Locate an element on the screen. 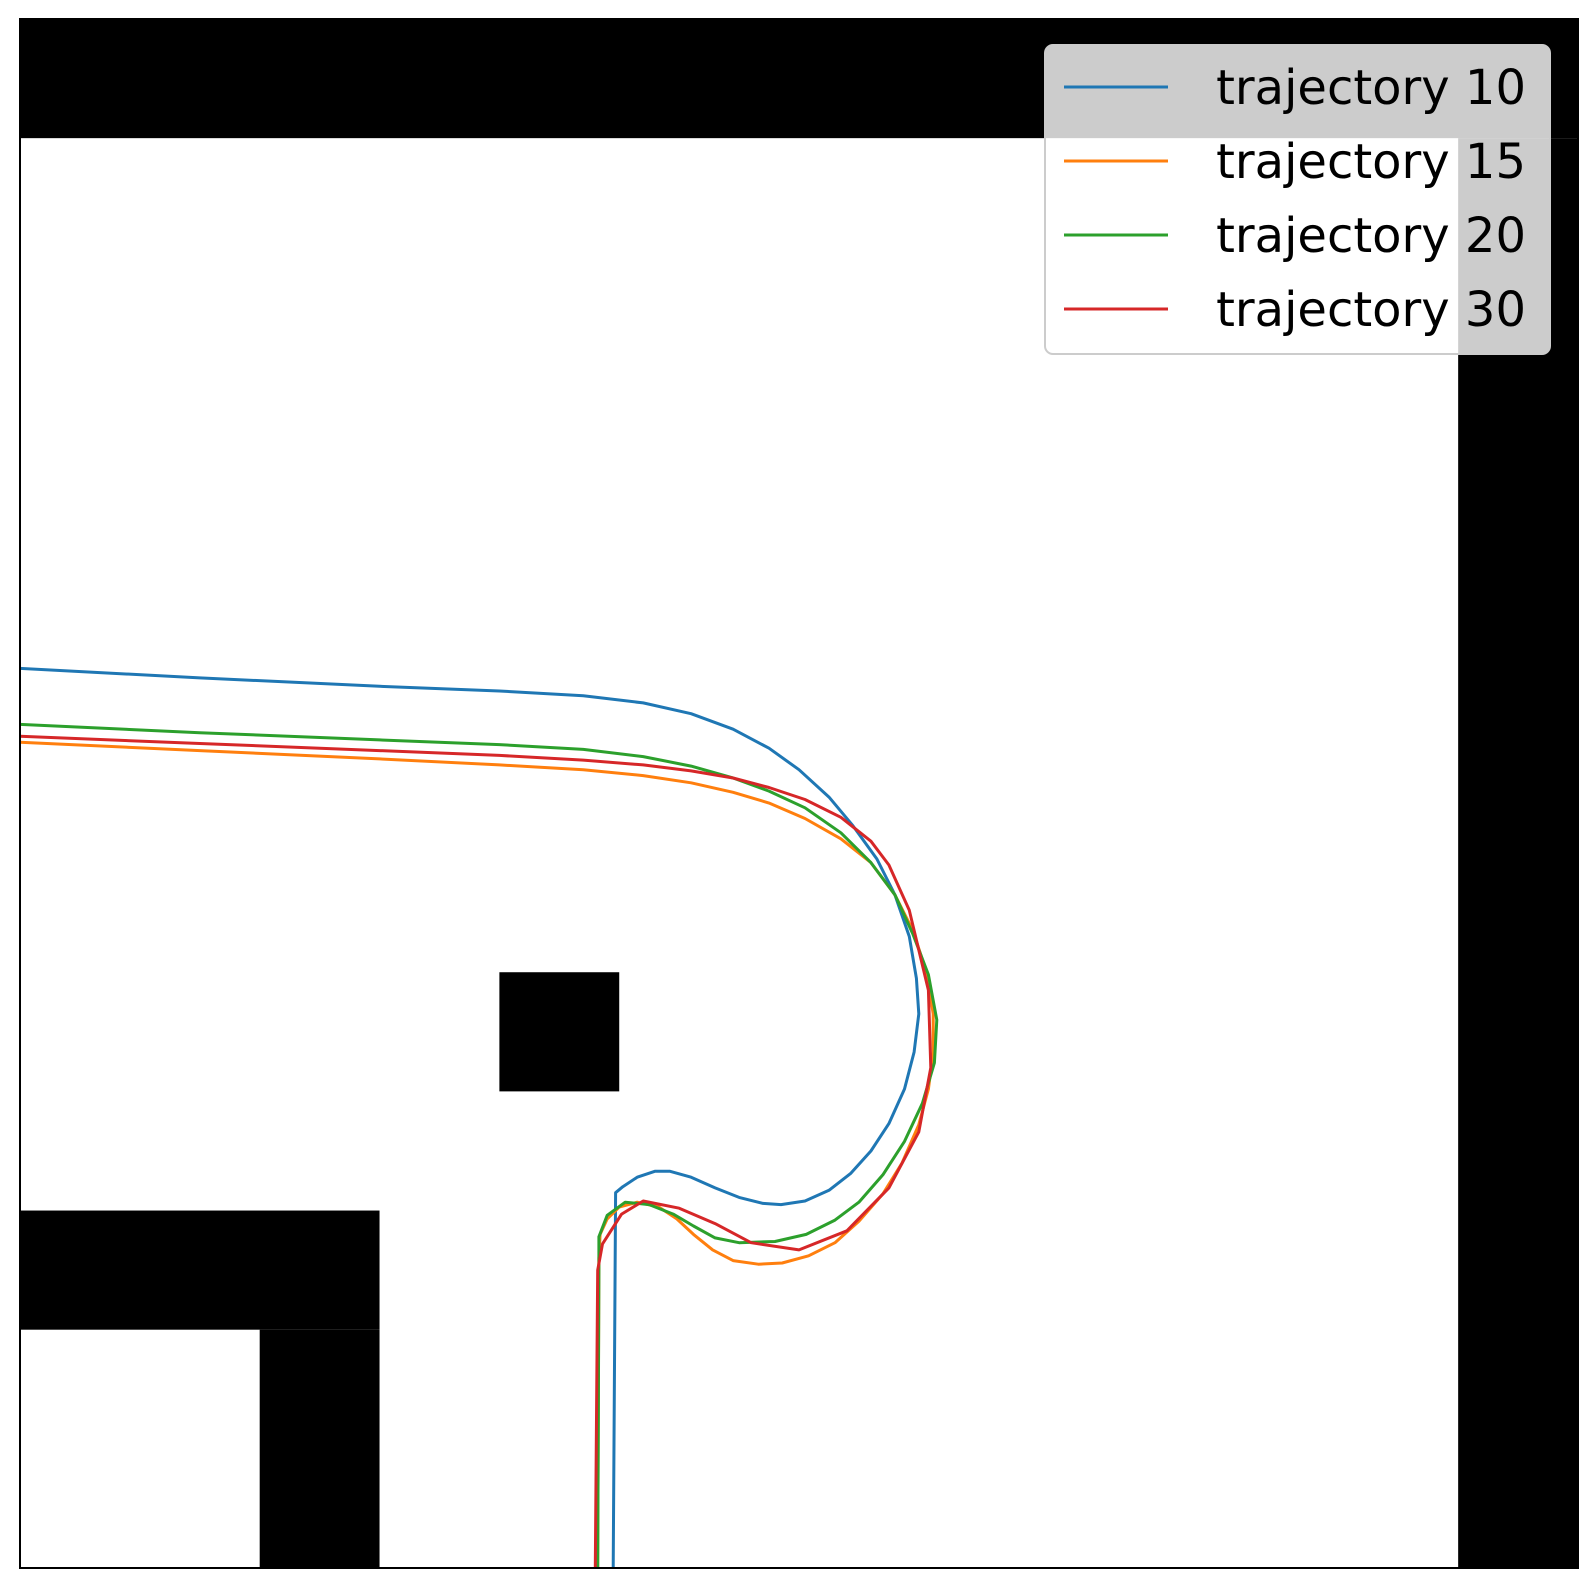 This screenshot has height=1580, width=1590. legend-label-trajectory-10: trajectory 10 is located at coordinates (1371, 88).